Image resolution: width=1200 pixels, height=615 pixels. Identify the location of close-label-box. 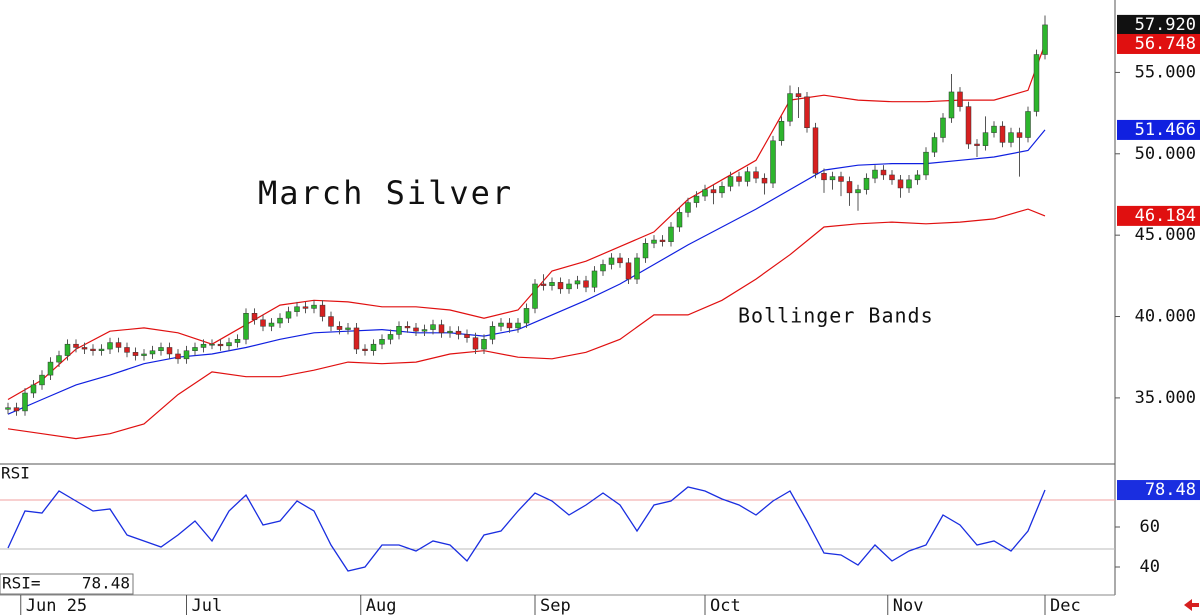
(1158, 24).